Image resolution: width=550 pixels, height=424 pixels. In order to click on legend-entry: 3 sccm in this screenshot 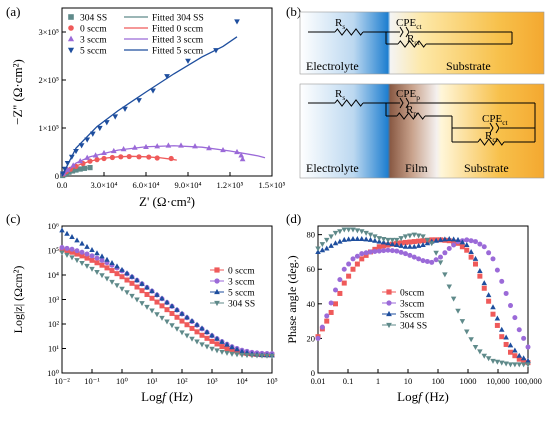, I will do `click(241, 283)`.